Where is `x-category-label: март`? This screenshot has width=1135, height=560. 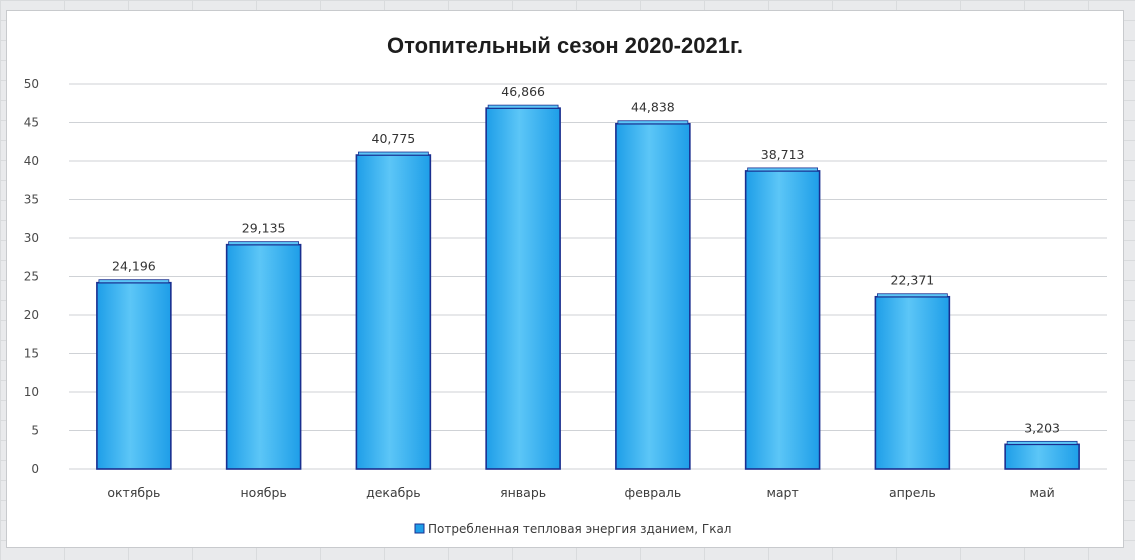 x-category-label: март is located at coordinates (782, 492).